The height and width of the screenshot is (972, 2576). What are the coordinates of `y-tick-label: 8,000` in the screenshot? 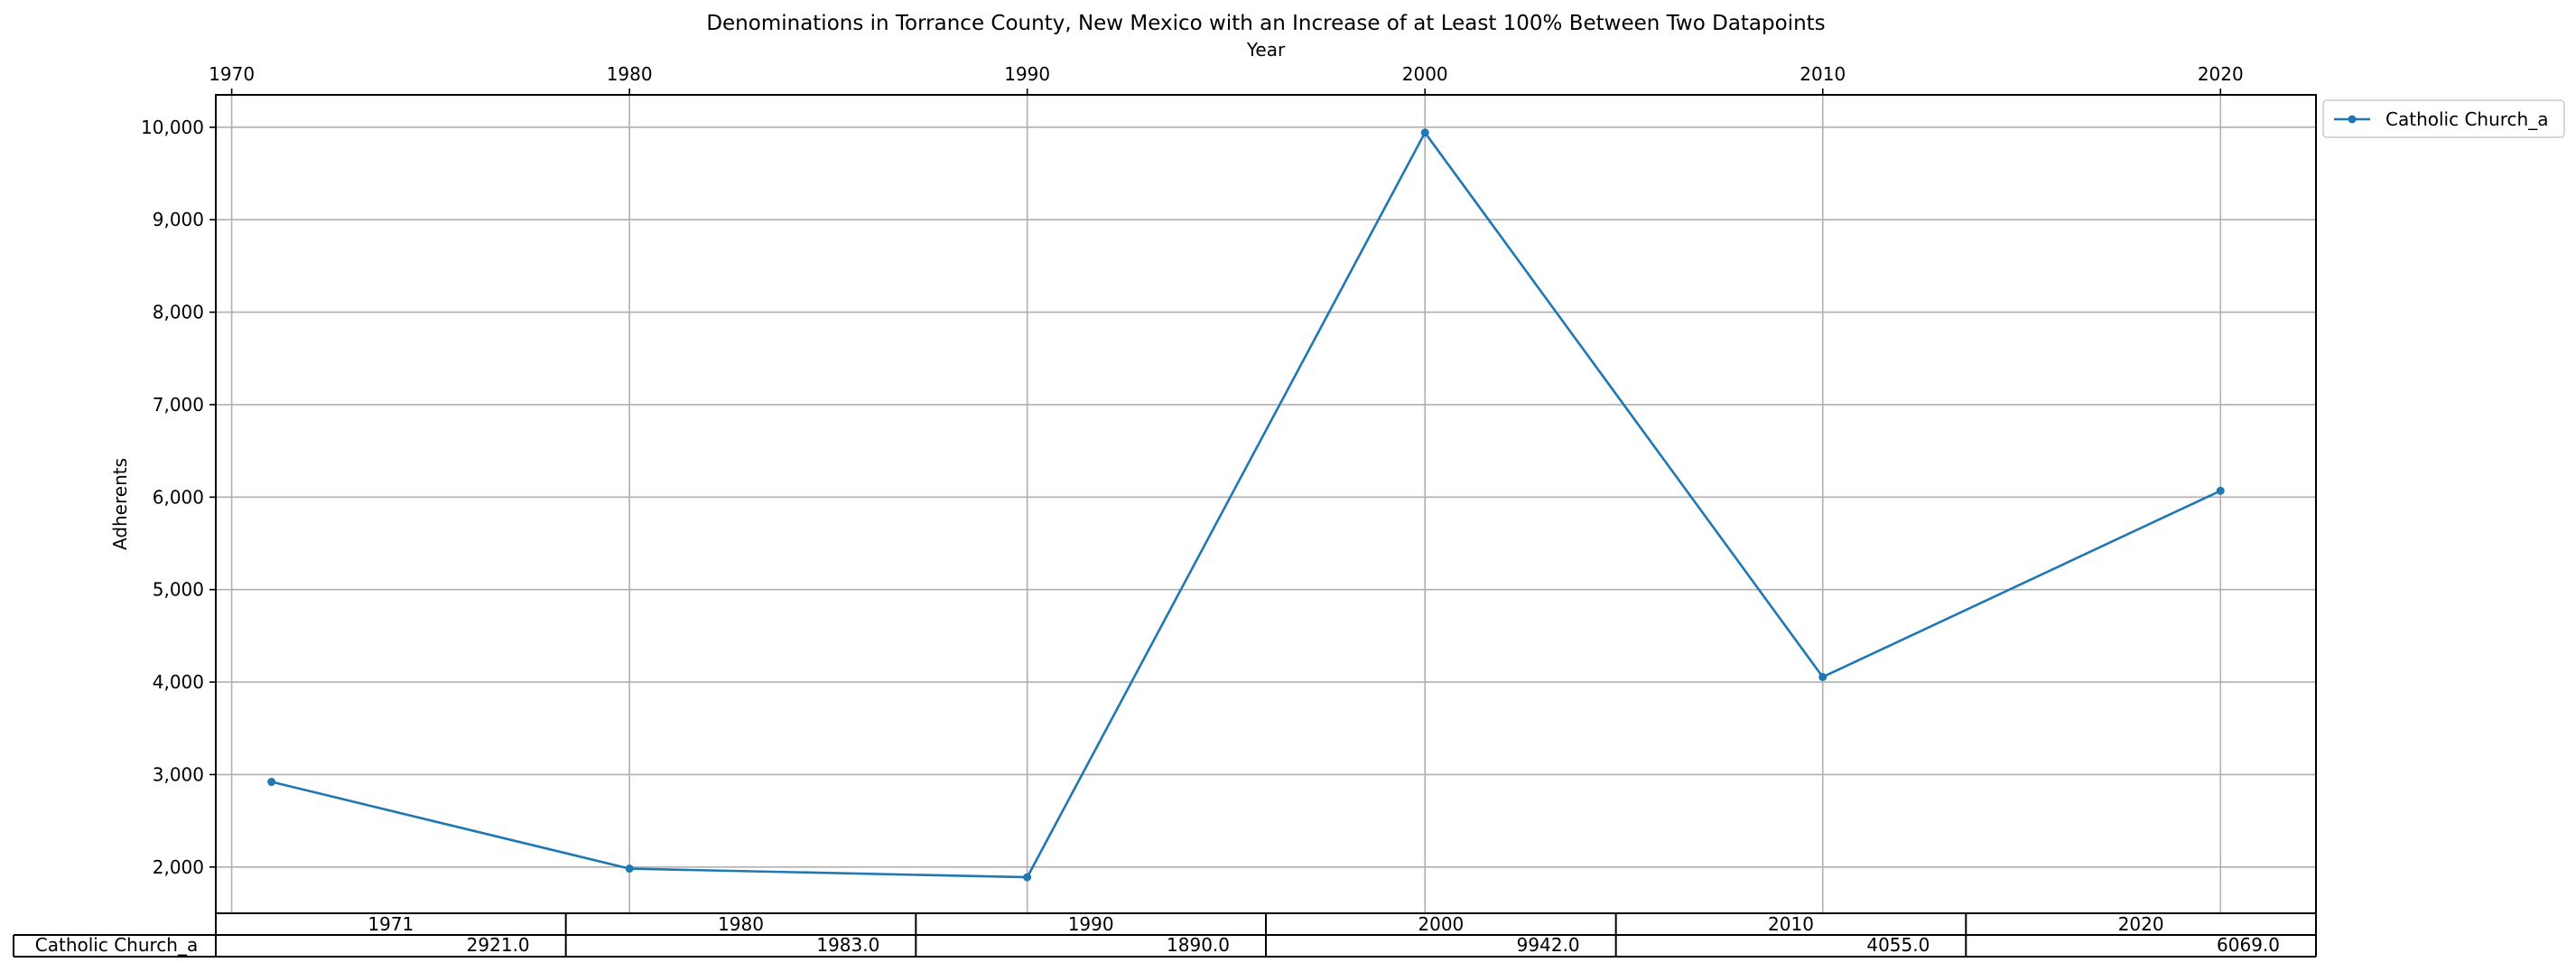 It's located at (178, 312).